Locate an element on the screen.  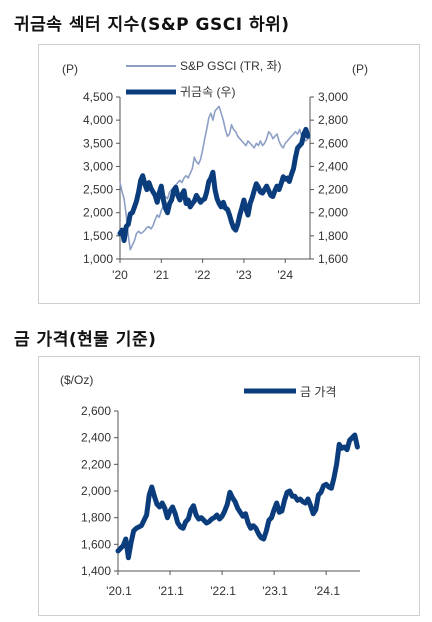
y-tick-label: 1,800 is located at coordinates (96, 518).